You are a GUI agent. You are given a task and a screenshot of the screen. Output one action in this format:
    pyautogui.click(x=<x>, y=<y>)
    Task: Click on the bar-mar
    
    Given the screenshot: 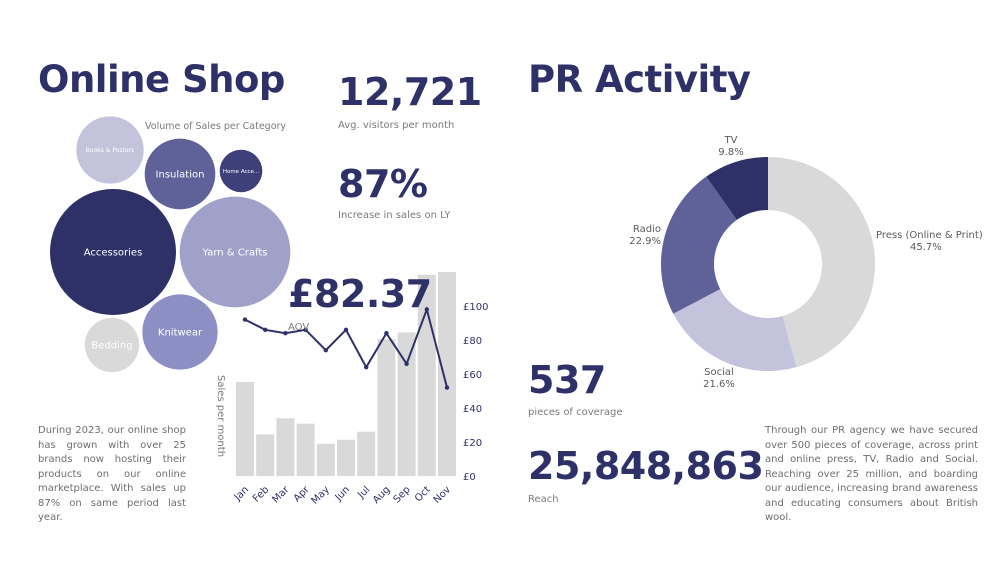 What is the action you would take?
    pyautogui.click(x=285, y=447)
    